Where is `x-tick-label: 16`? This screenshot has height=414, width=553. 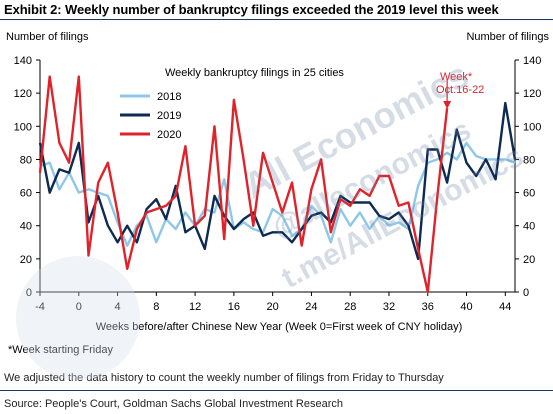 x-tick-label: 16 is located at coordinates (234, 307).